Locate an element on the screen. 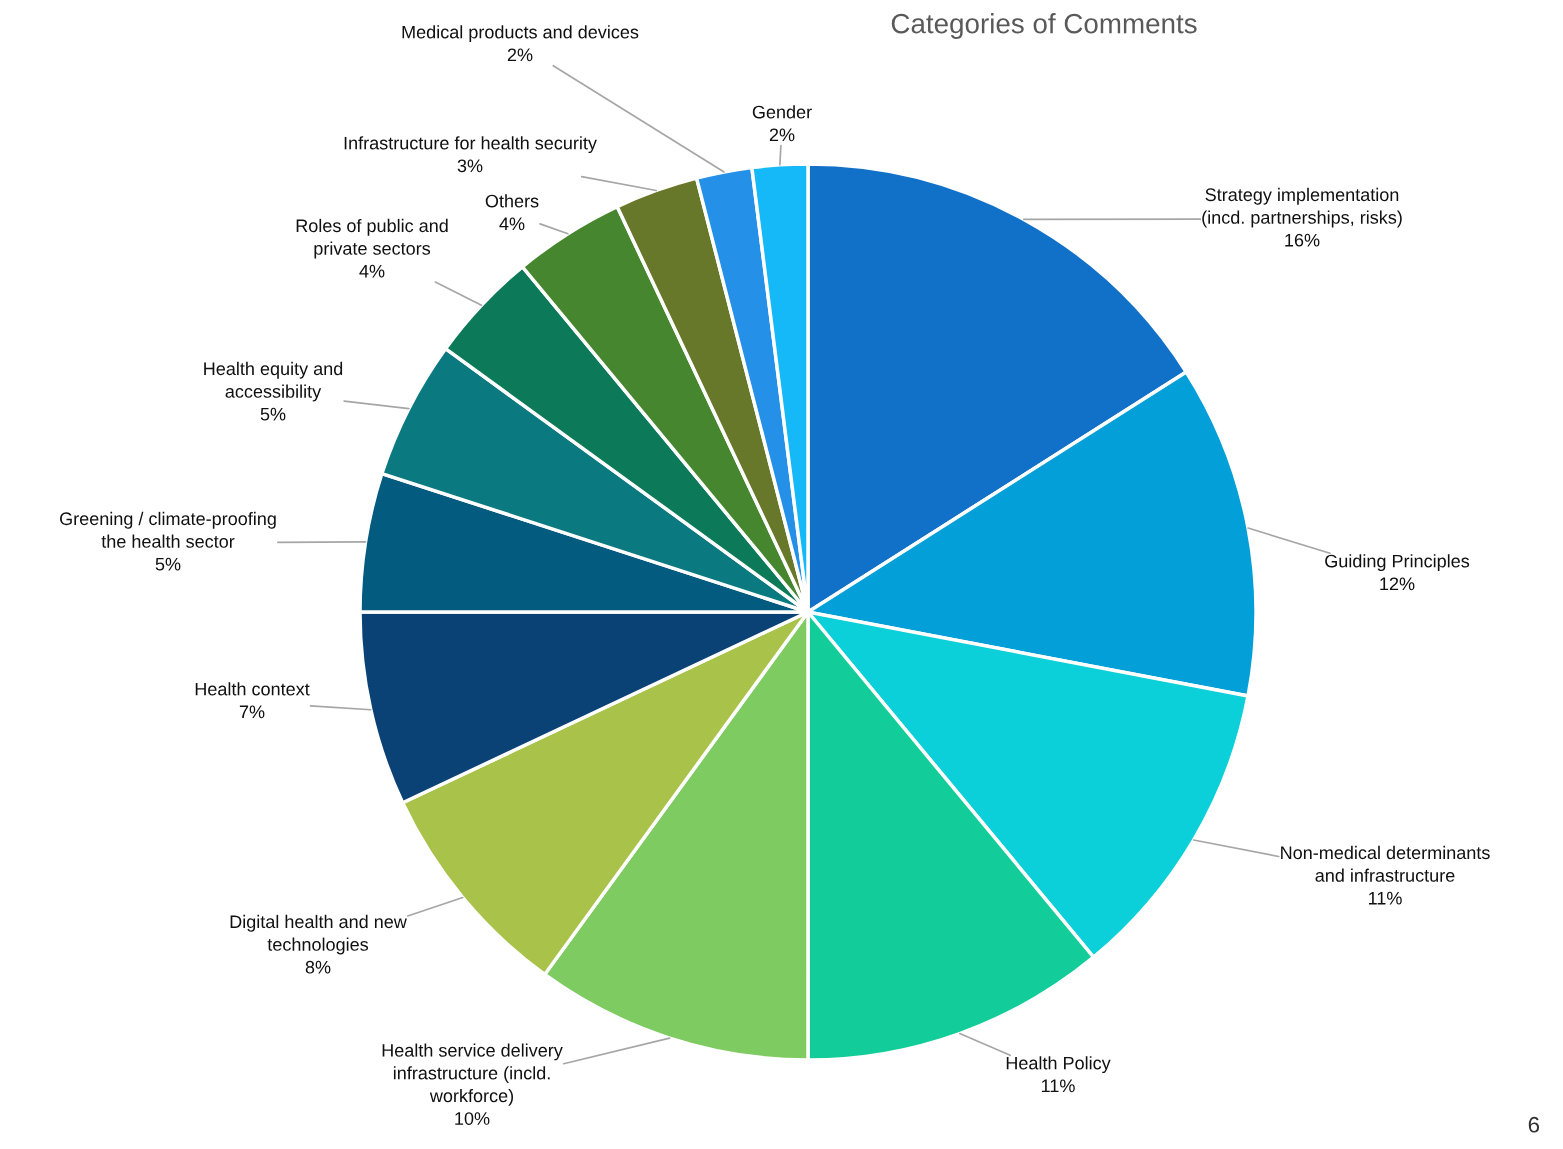 The width and height of the screenshot is (1563, 1149). slice-label: Health context is located at coordinates (252, 689).